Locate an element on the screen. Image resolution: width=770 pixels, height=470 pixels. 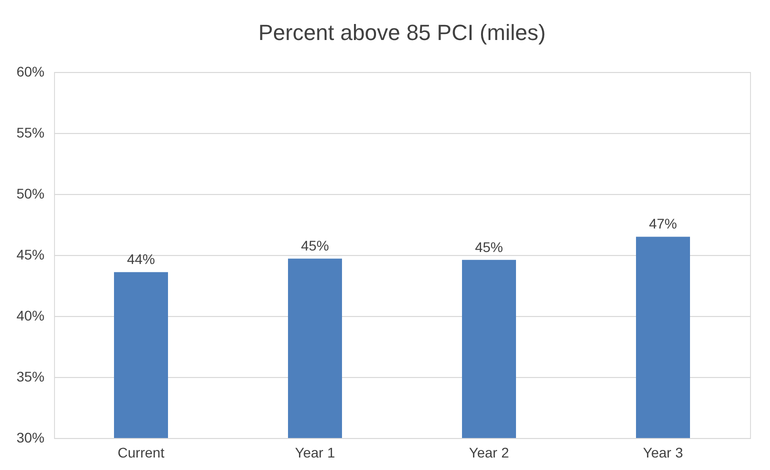
y-tick-label: 35% is located at coordinates (30, 376).